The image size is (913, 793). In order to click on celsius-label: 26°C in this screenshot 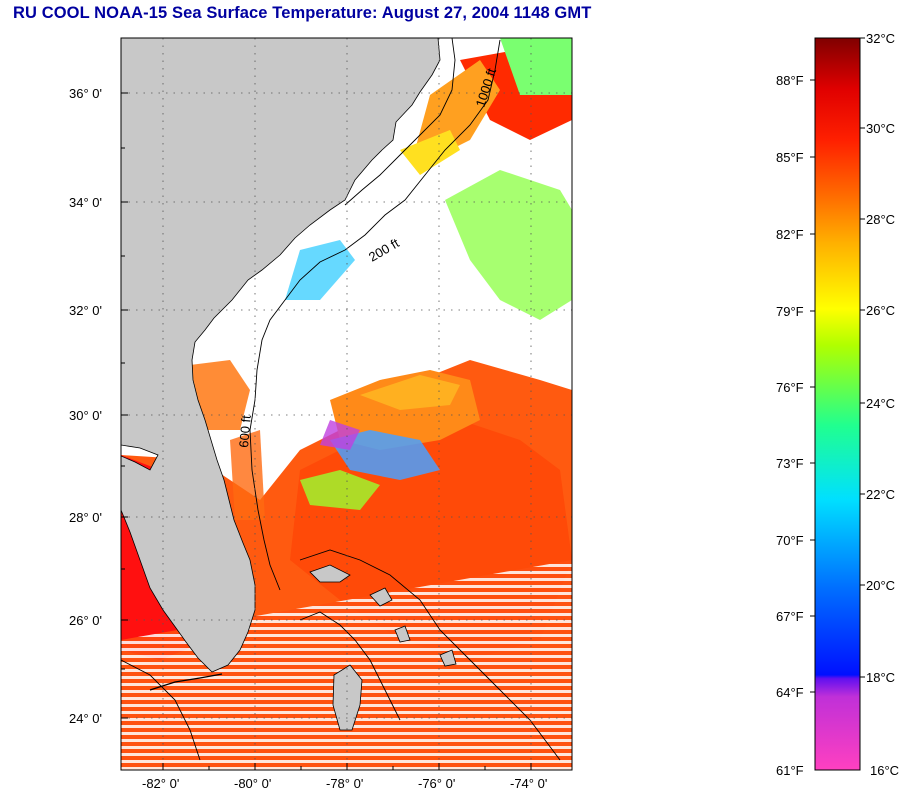, I will do `click(880, 310)`.